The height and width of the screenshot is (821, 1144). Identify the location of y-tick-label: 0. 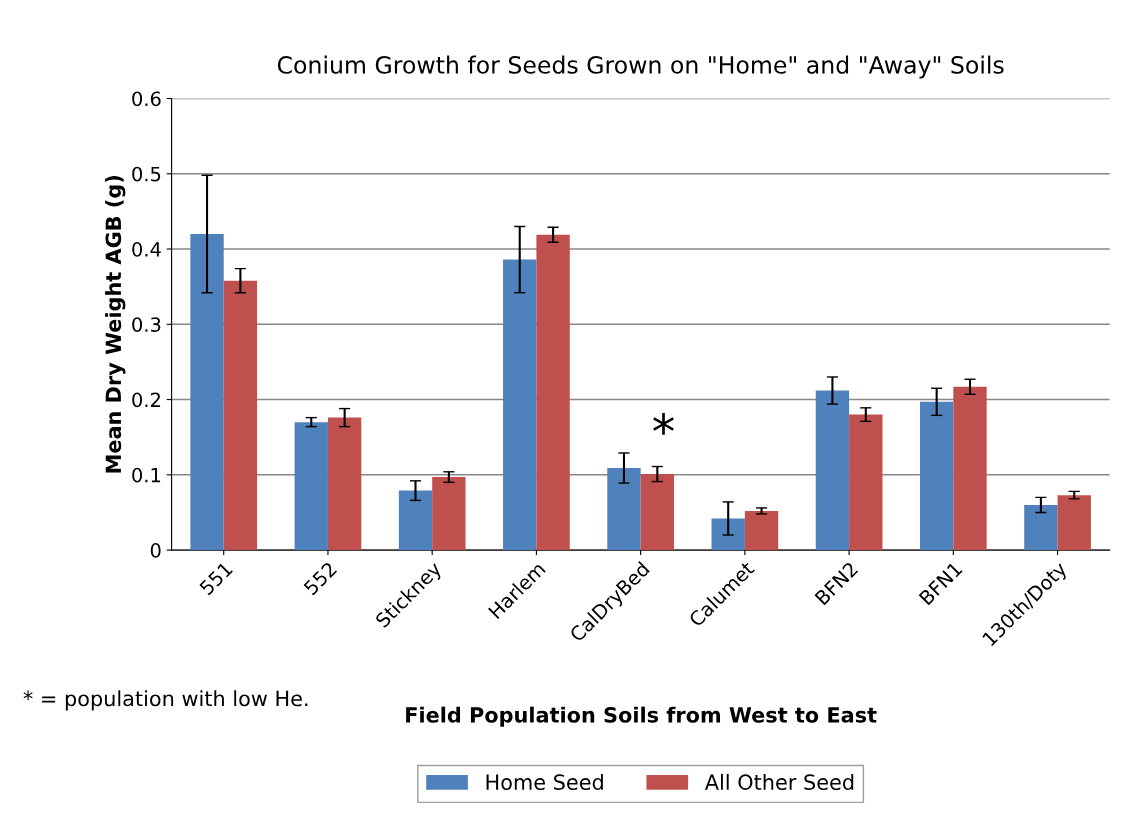
(155, 550).